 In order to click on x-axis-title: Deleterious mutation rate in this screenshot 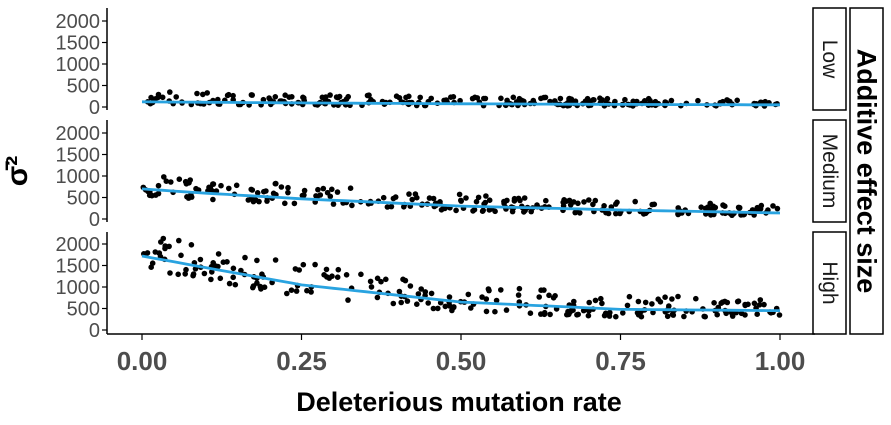, I will do `click(459, 402)`.